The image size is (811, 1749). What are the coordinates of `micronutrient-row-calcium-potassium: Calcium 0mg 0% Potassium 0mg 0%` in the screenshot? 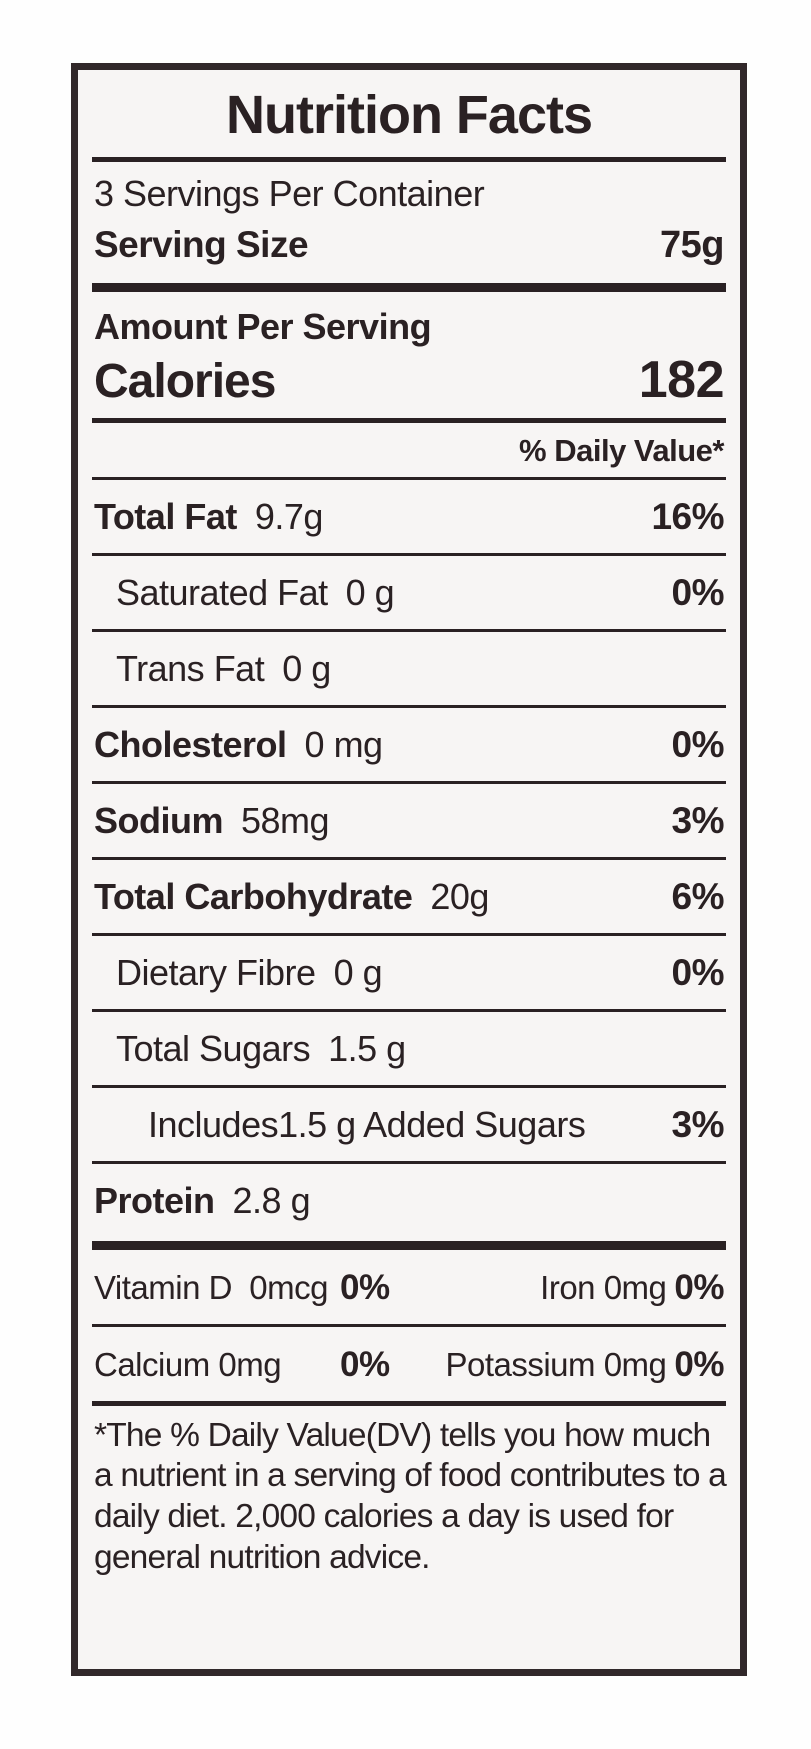 It's located at (409, 1362).